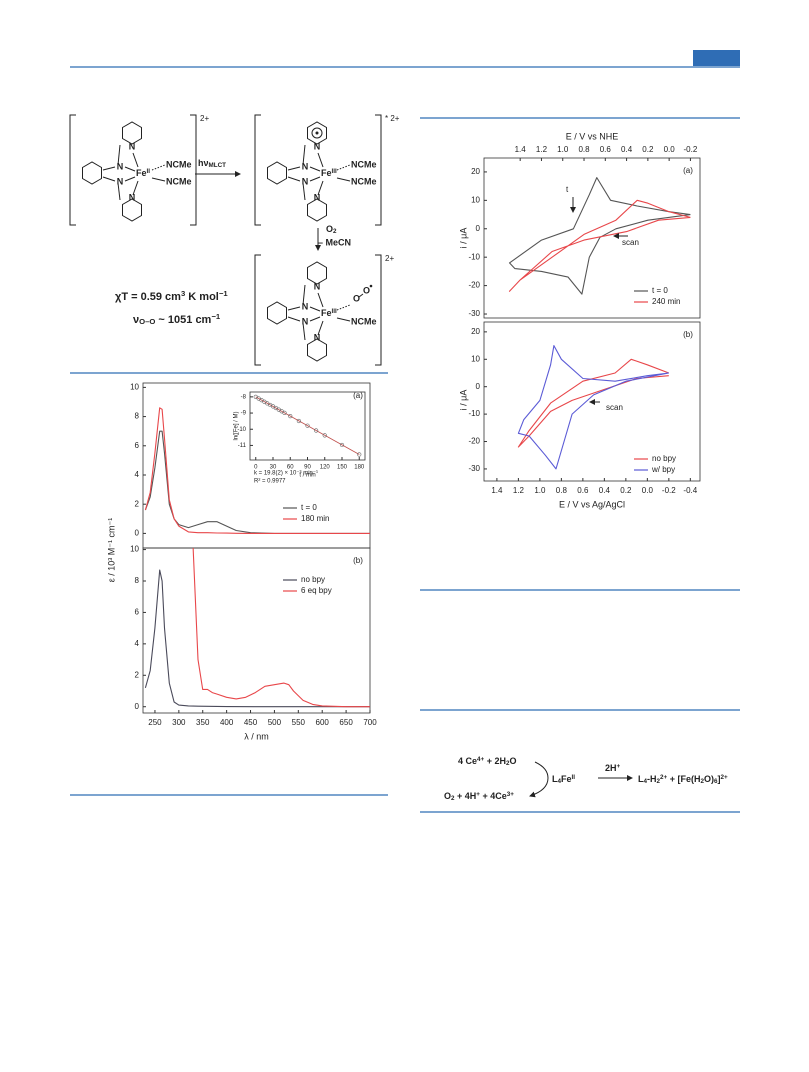 Image resolution: width=809 pixels, height=1072 pixels. What do you see at coordinates (335, 231) in the screenshot?
I see `arrow-label-part: 2` at bounding box center [335, 231].